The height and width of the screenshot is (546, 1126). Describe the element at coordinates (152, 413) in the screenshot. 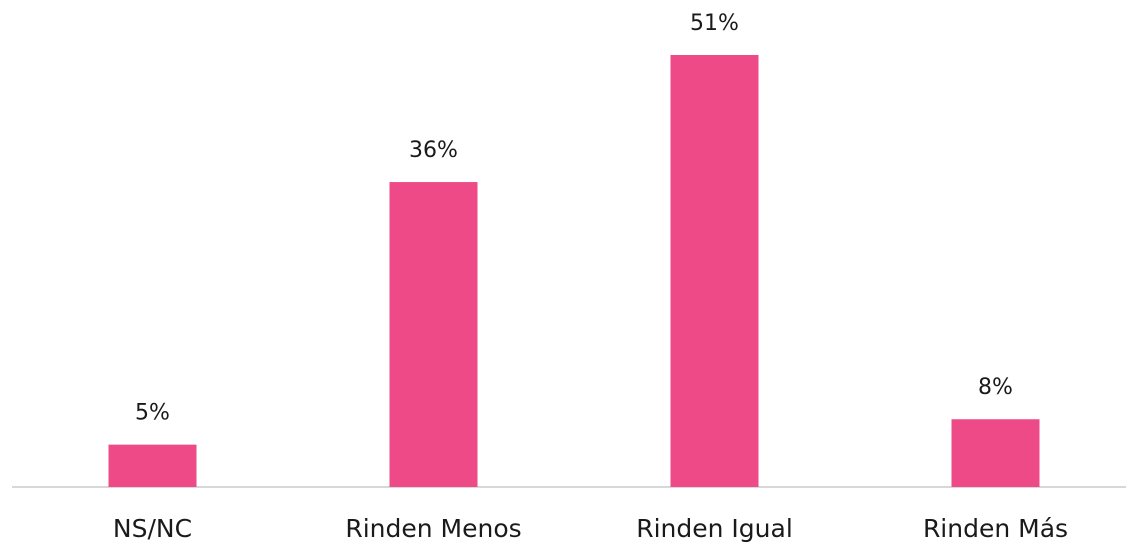

I see `value-label: 5%` at that location.